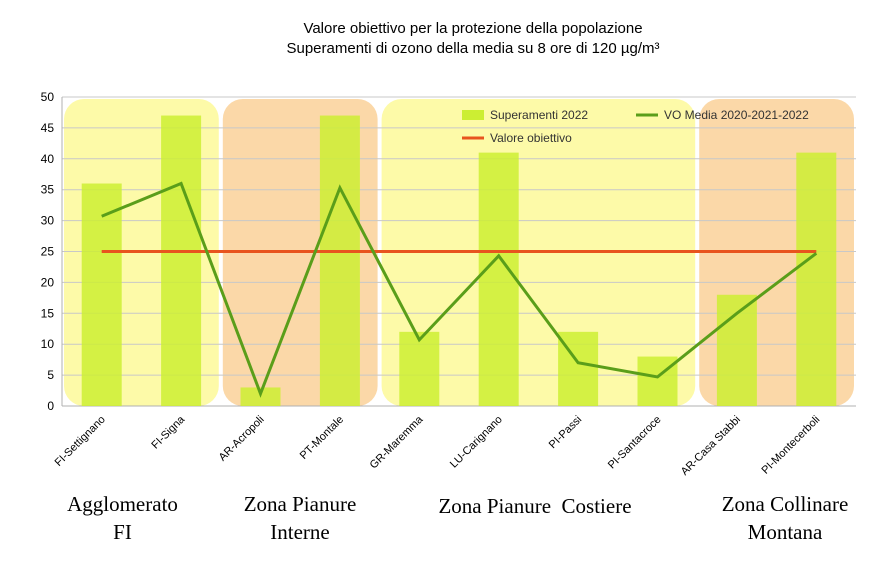 This screenshot has height=569, width=892. What do you see at coordinates (48, 159) in the screenshot?
I see `y-tick-label: 40` at bounding box center [48, 159].